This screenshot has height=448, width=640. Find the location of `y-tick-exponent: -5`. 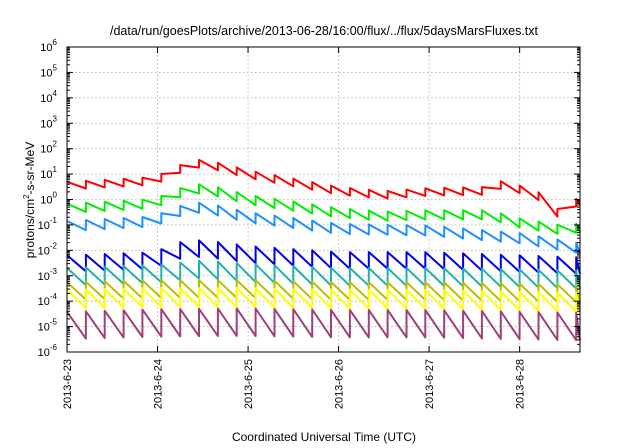

y-tick-exponent: -5 is located at coordinates (54, 322).